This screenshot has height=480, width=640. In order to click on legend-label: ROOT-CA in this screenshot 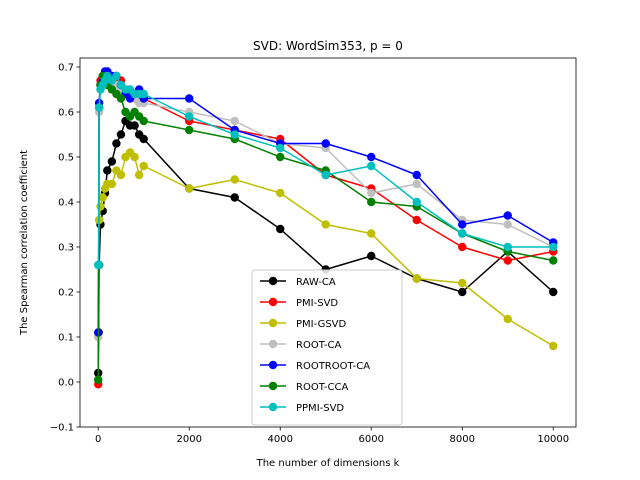, I will do `click(318, 345)`.